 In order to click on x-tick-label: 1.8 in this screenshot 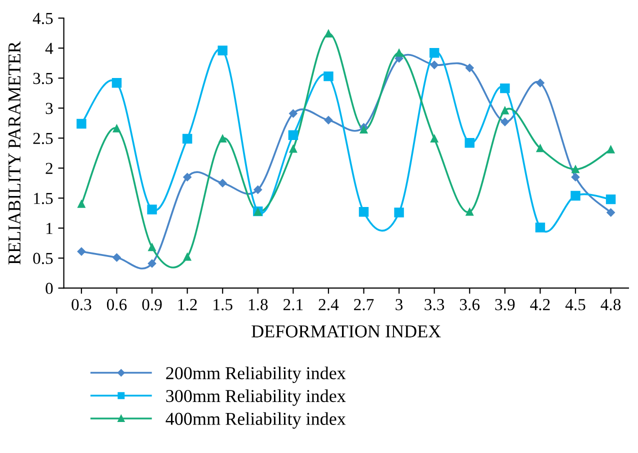, I will do `click(258, 304)`.